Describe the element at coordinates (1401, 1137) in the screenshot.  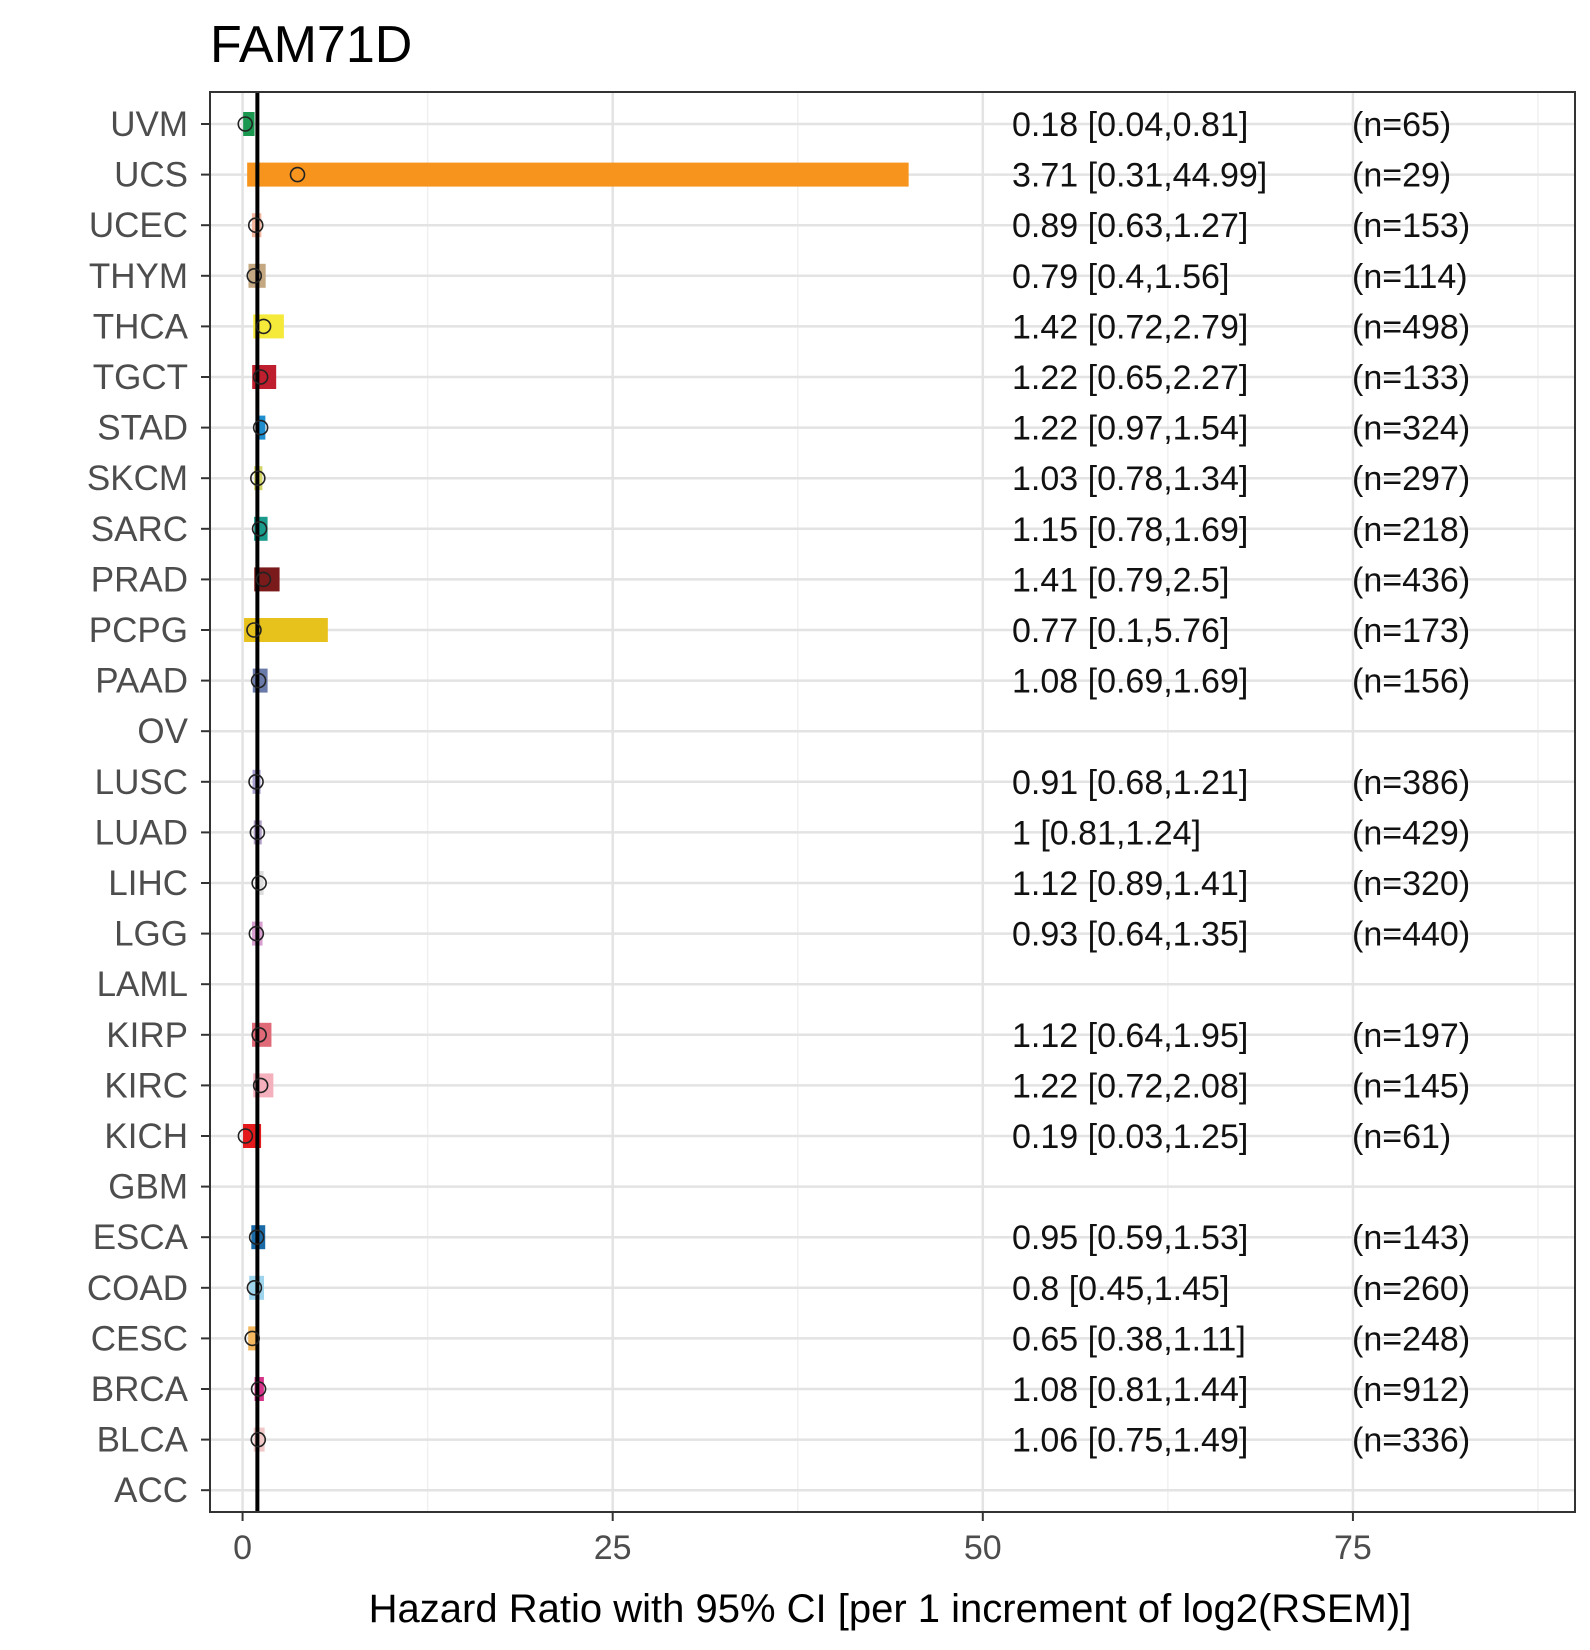
I see `sample-size-label: (n=61)` at that location.